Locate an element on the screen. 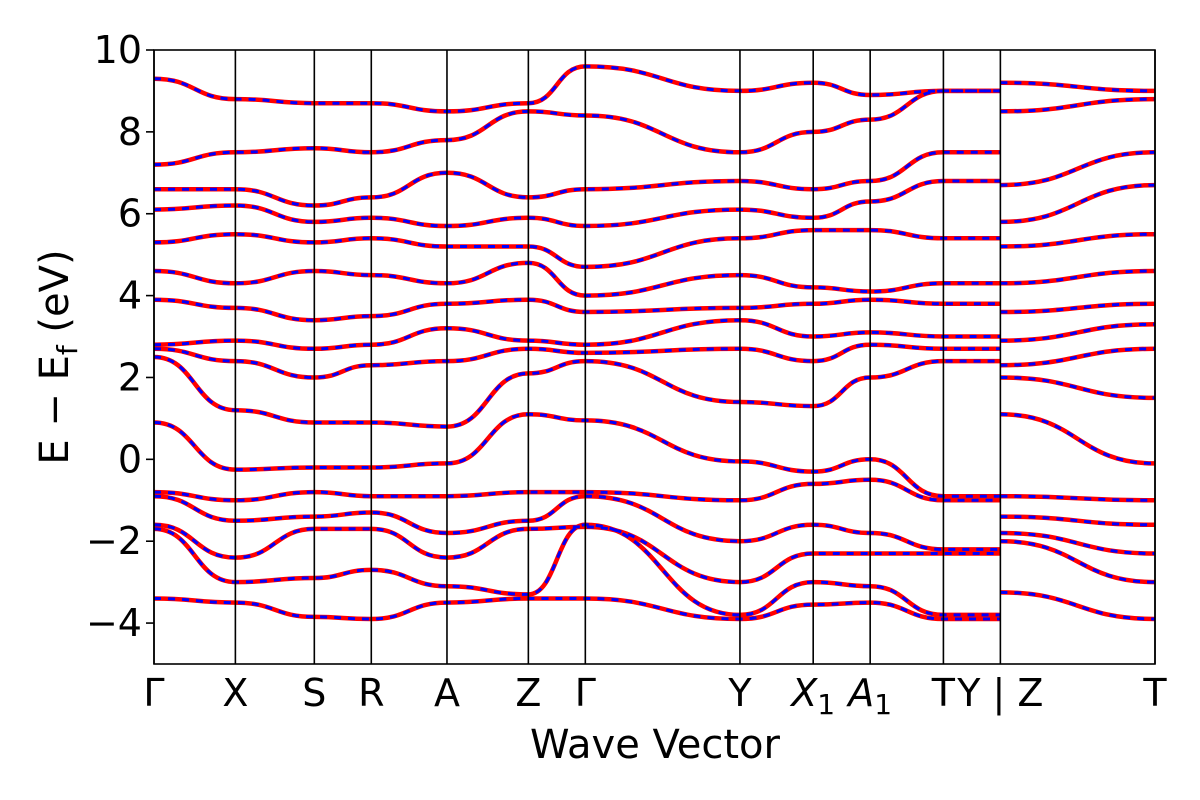  y-axis-title-unit: (eV) is located at coordinates (55, 297).